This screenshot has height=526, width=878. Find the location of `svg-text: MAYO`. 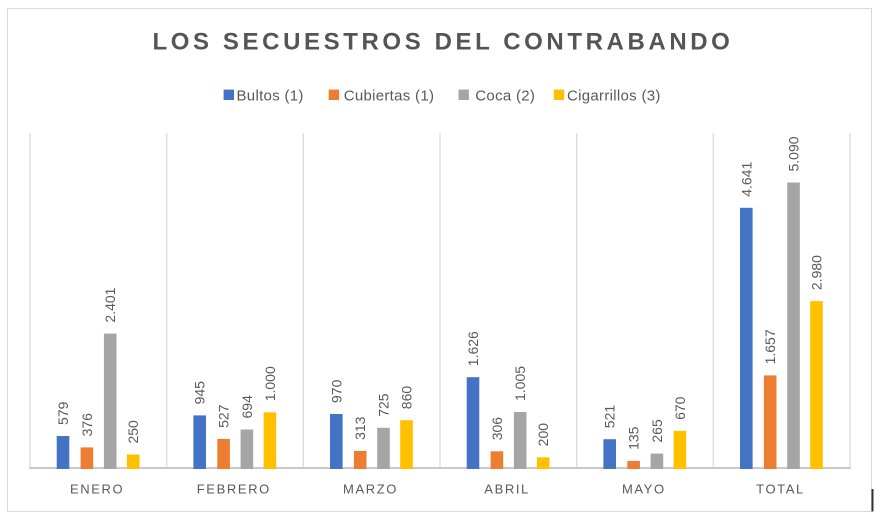

svg-text: MAYO is located at coordinates (644, 489).